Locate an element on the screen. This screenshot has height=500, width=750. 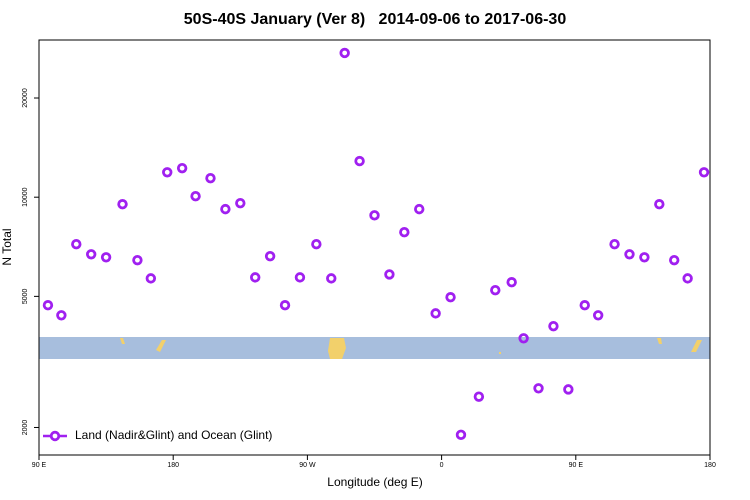
y-tick-label: 20000 is located at coordinates (25, 98).